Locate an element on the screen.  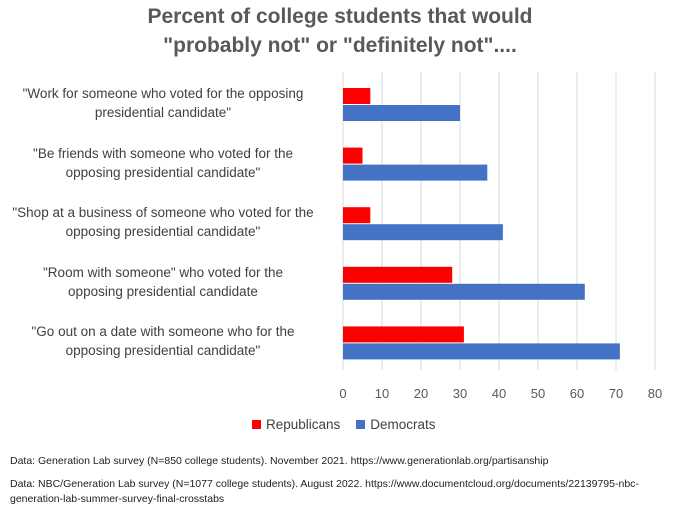
legend-item-democrats: Democrats is located at coordinates (396, 424).